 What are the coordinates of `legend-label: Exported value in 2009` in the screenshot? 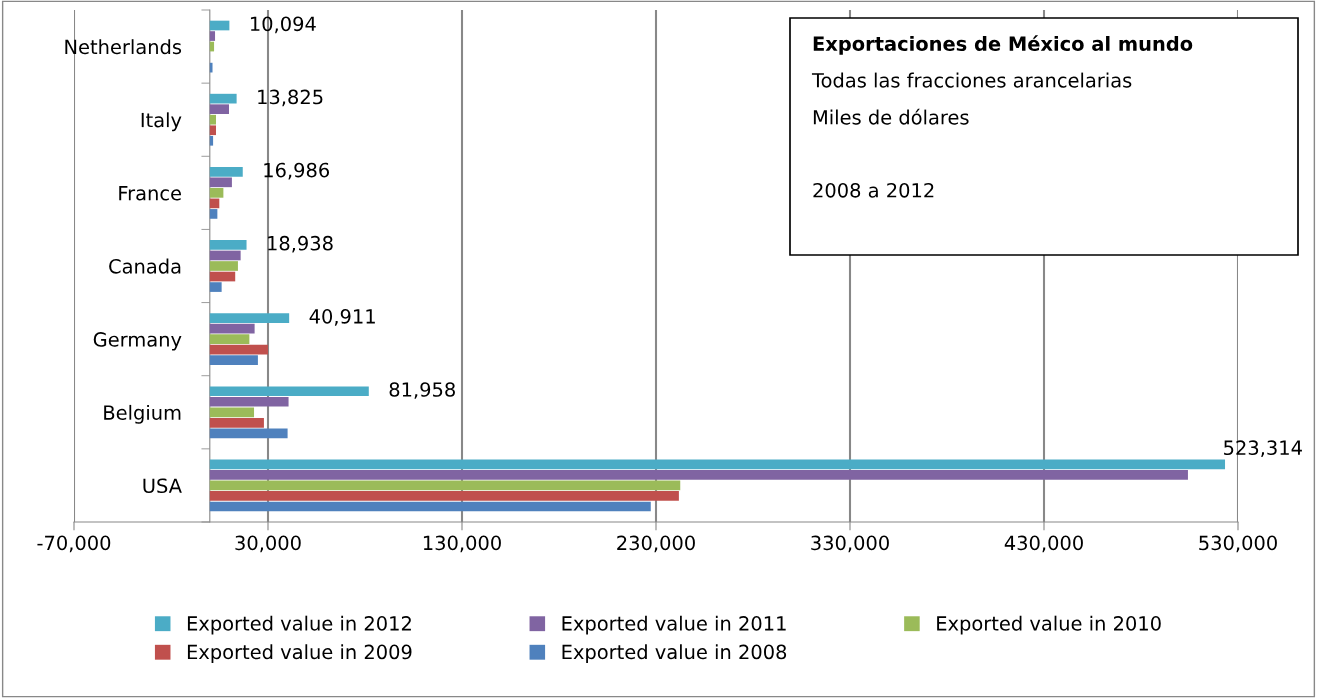 It's located at (299, 654).